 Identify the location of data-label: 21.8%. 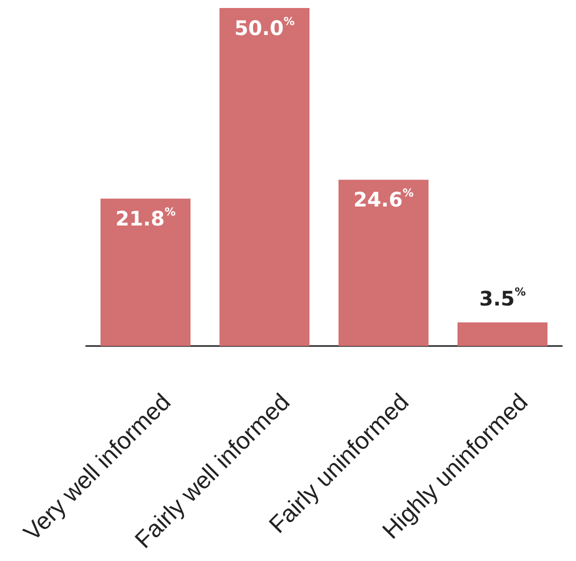
(145, 218).